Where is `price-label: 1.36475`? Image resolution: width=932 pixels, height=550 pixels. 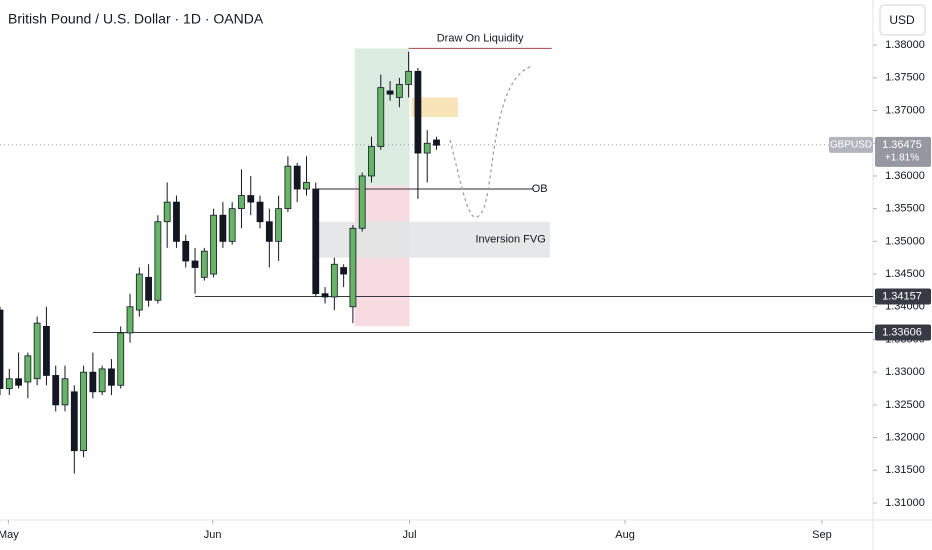 price-label: 1.36475 is located at coordinates (902, 145).